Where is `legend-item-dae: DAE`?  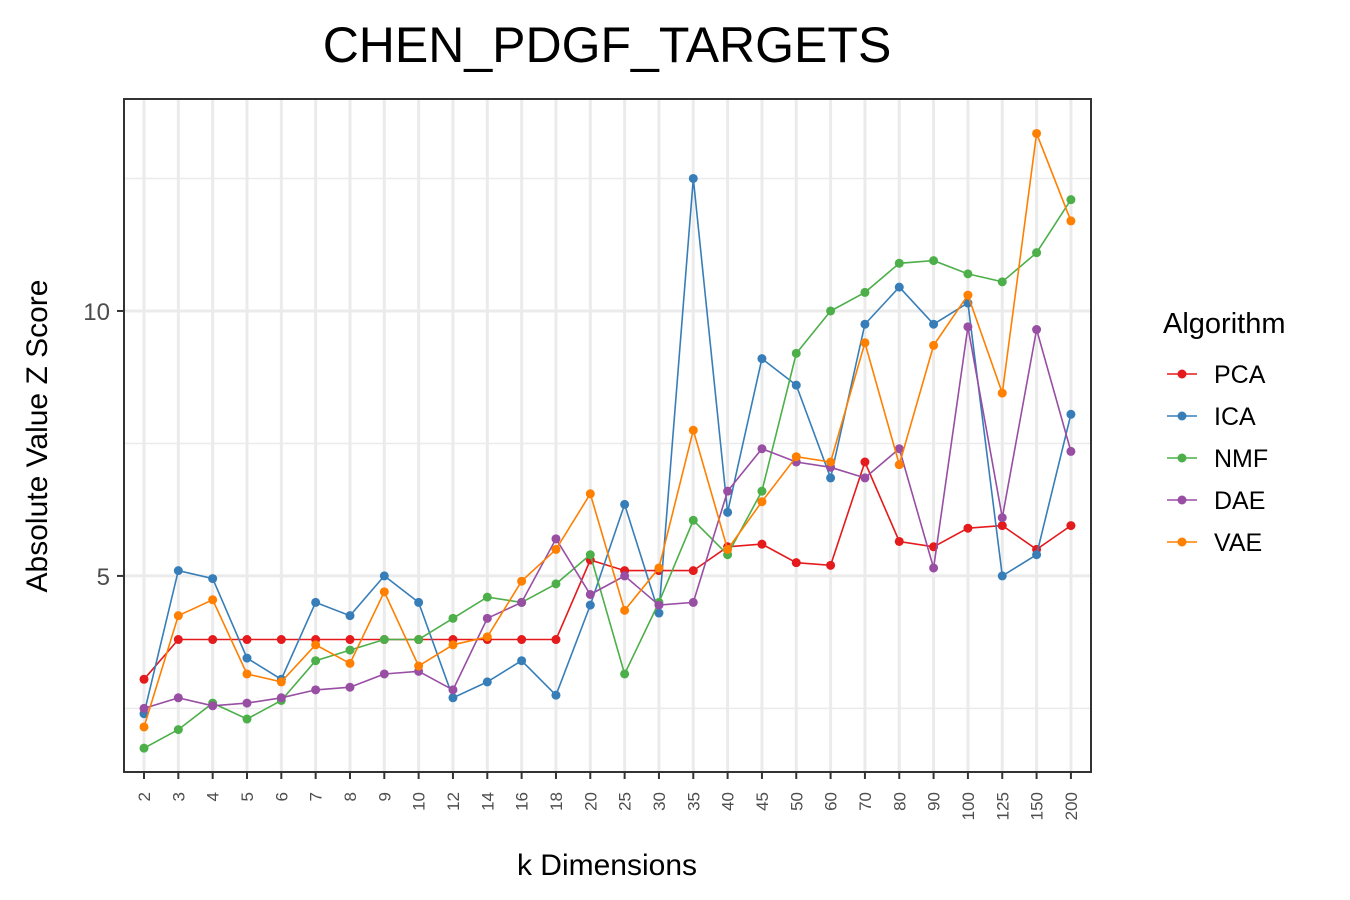
legend-item-dae: DAE is located at coordinates (1216, 501).